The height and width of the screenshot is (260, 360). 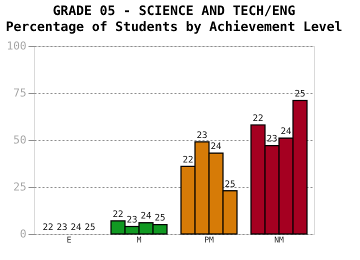 What do you see at coordinates (132, 220) in the screenshot?
I see `series-label: 23` at bounding box center [132, 220].